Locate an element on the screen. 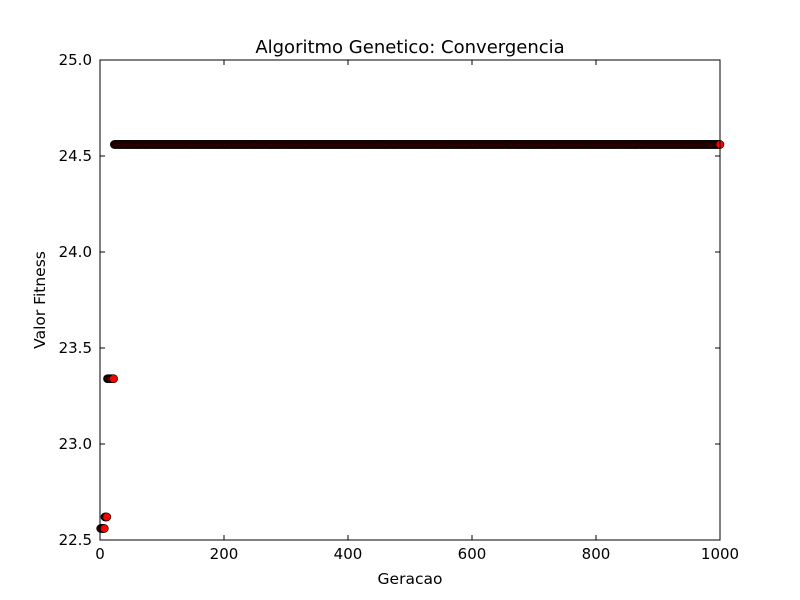 This screenshot has height=600, width=800. y-tick-label: 23.5 is located at coordinates (75, 348).